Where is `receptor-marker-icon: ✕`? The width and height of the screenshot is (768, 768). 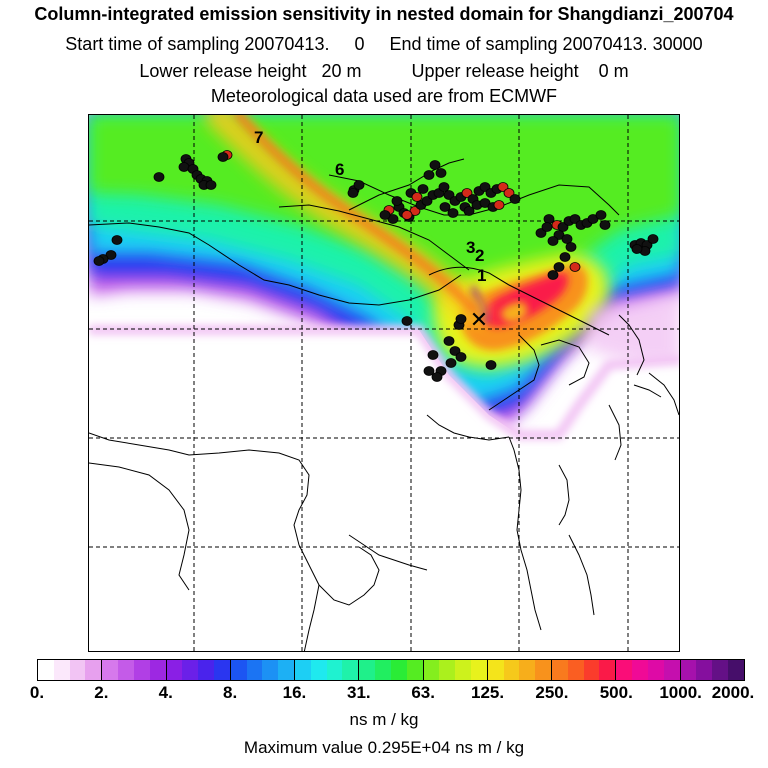 receptor-marker-icon: ✕ is located at coordinates (479, 320).